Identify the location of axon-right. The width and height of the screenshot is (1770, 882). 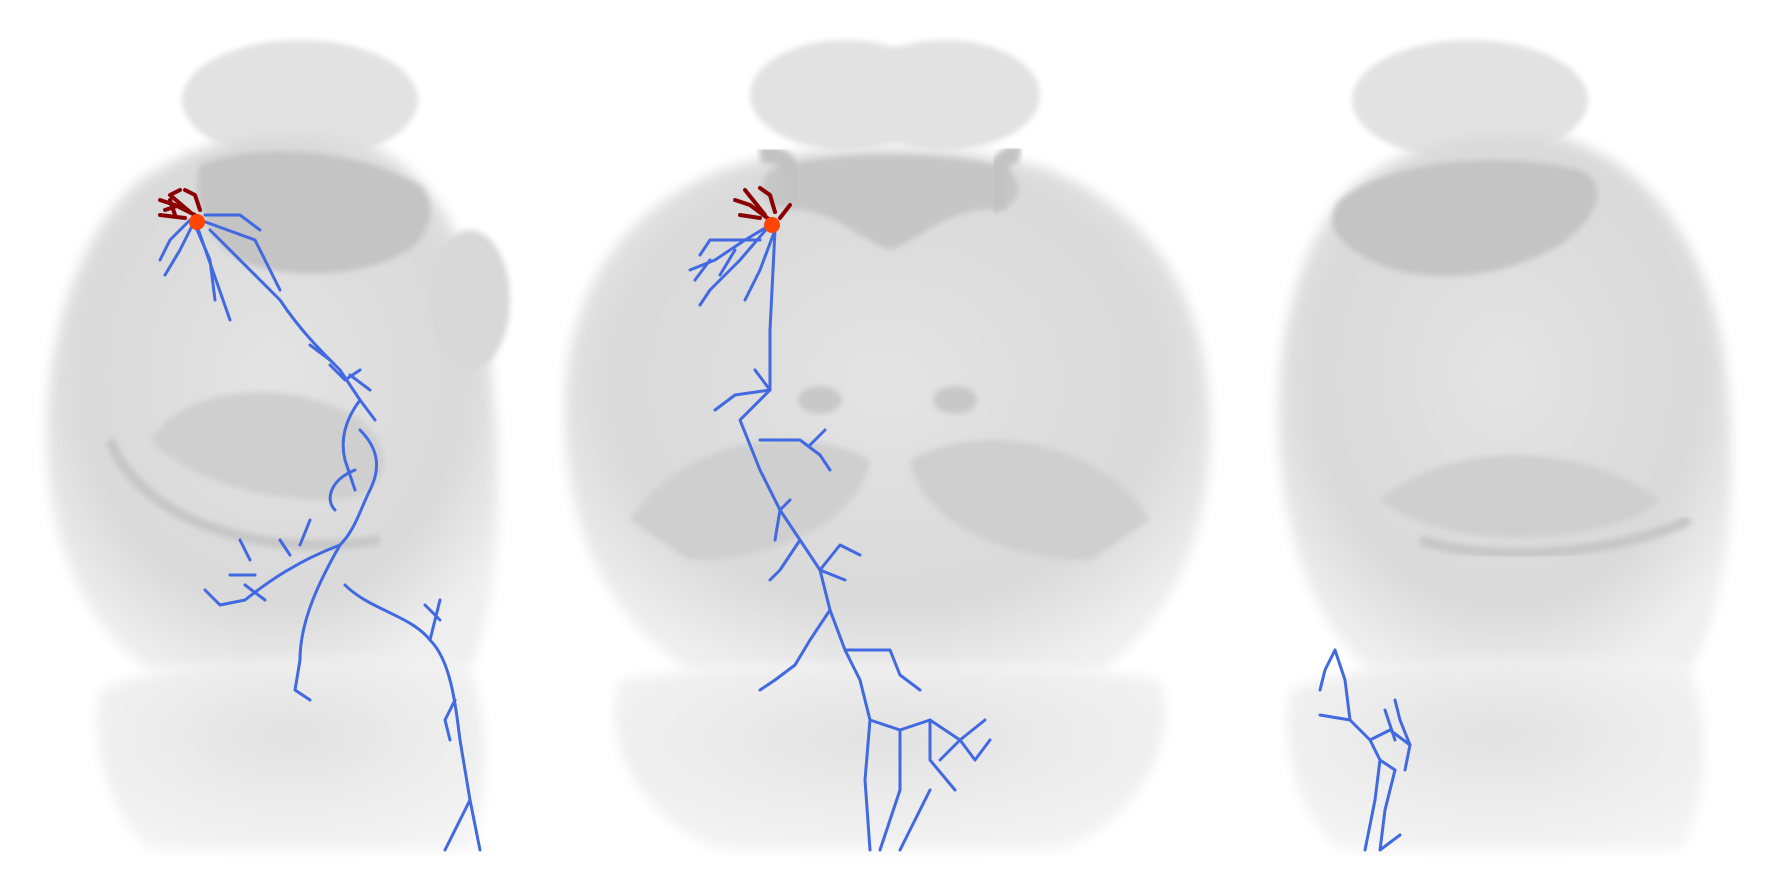
(1365, 750).